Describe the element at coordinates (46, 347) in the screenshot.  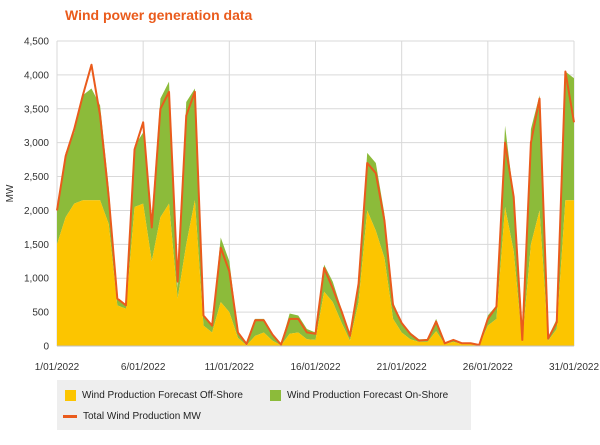
I see `y-tick-label: 0` at that location.